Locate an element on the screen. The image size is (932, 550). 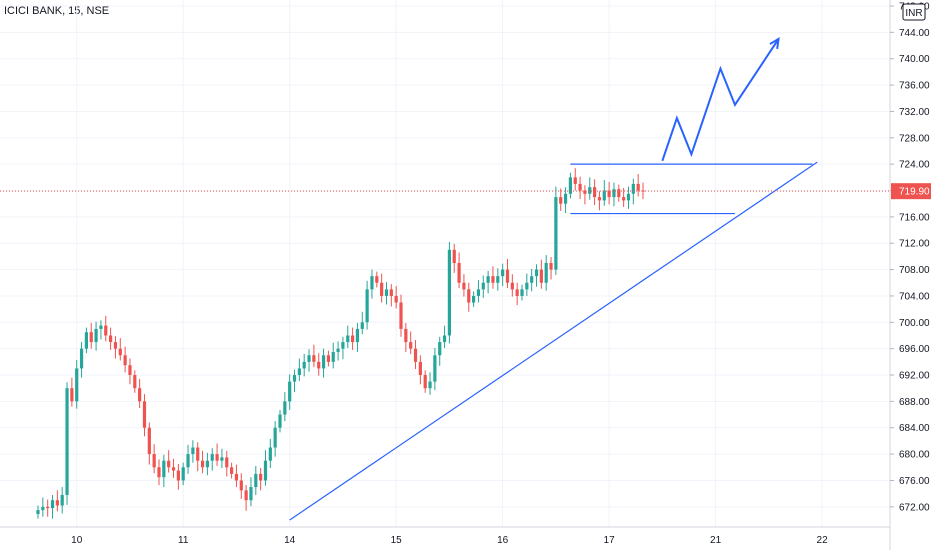
x-tick-label: 21 is located at coordinates (716, 540).